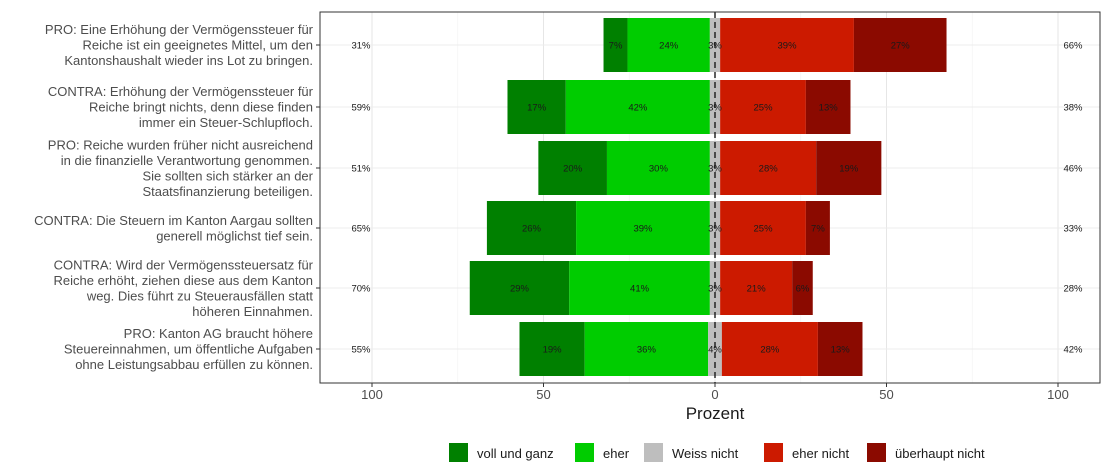 This screenshot has height=464, width=1106. I want to click on segment-label: 42%, so click(638, 108).